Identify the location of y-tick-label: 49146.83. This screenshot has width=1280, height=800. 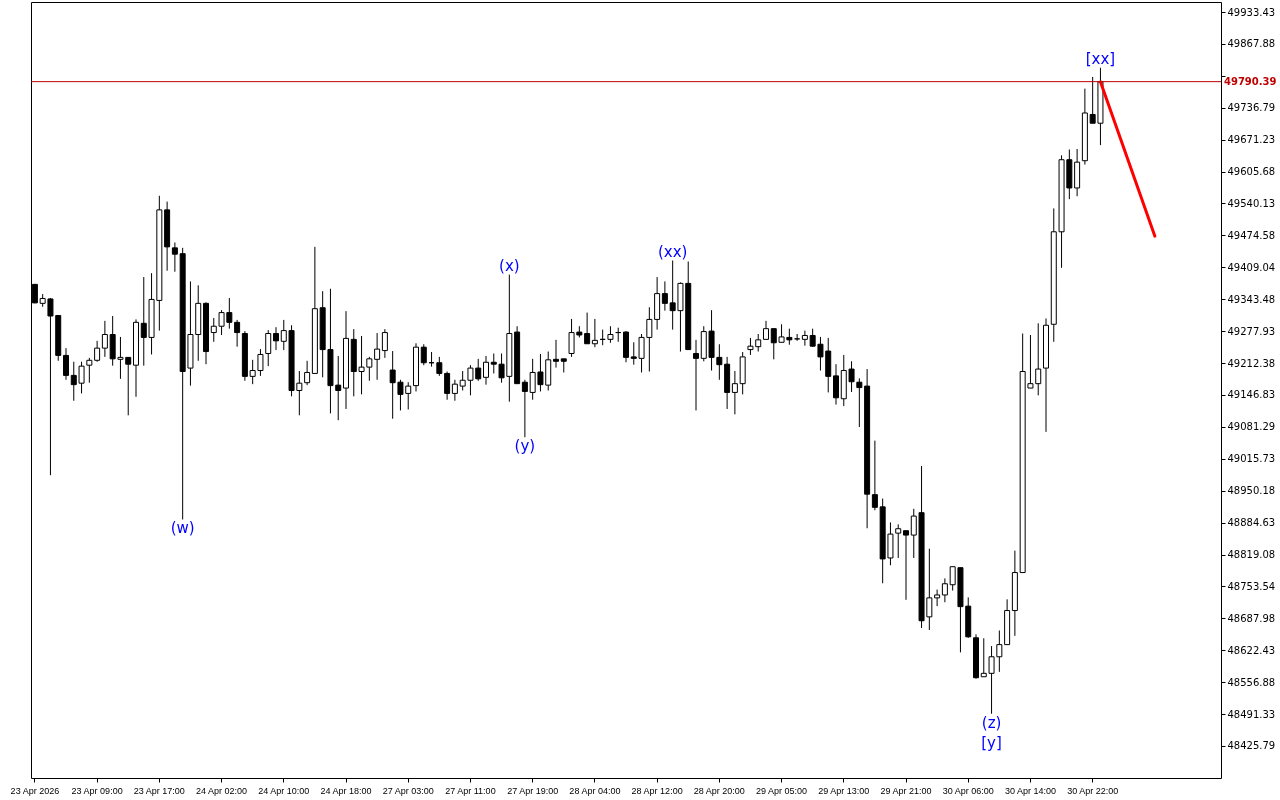
(1251, 395).